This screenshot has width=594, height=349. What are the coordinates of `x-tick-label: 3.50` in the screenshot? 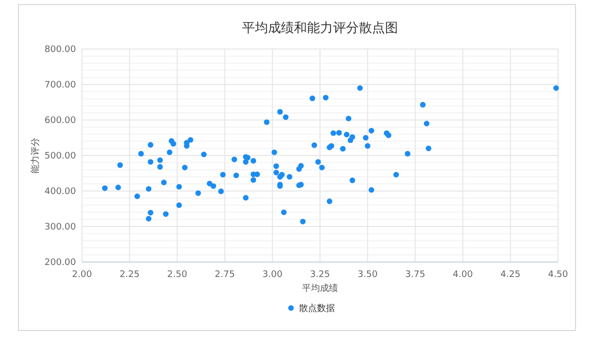 It's located at (368, 275).